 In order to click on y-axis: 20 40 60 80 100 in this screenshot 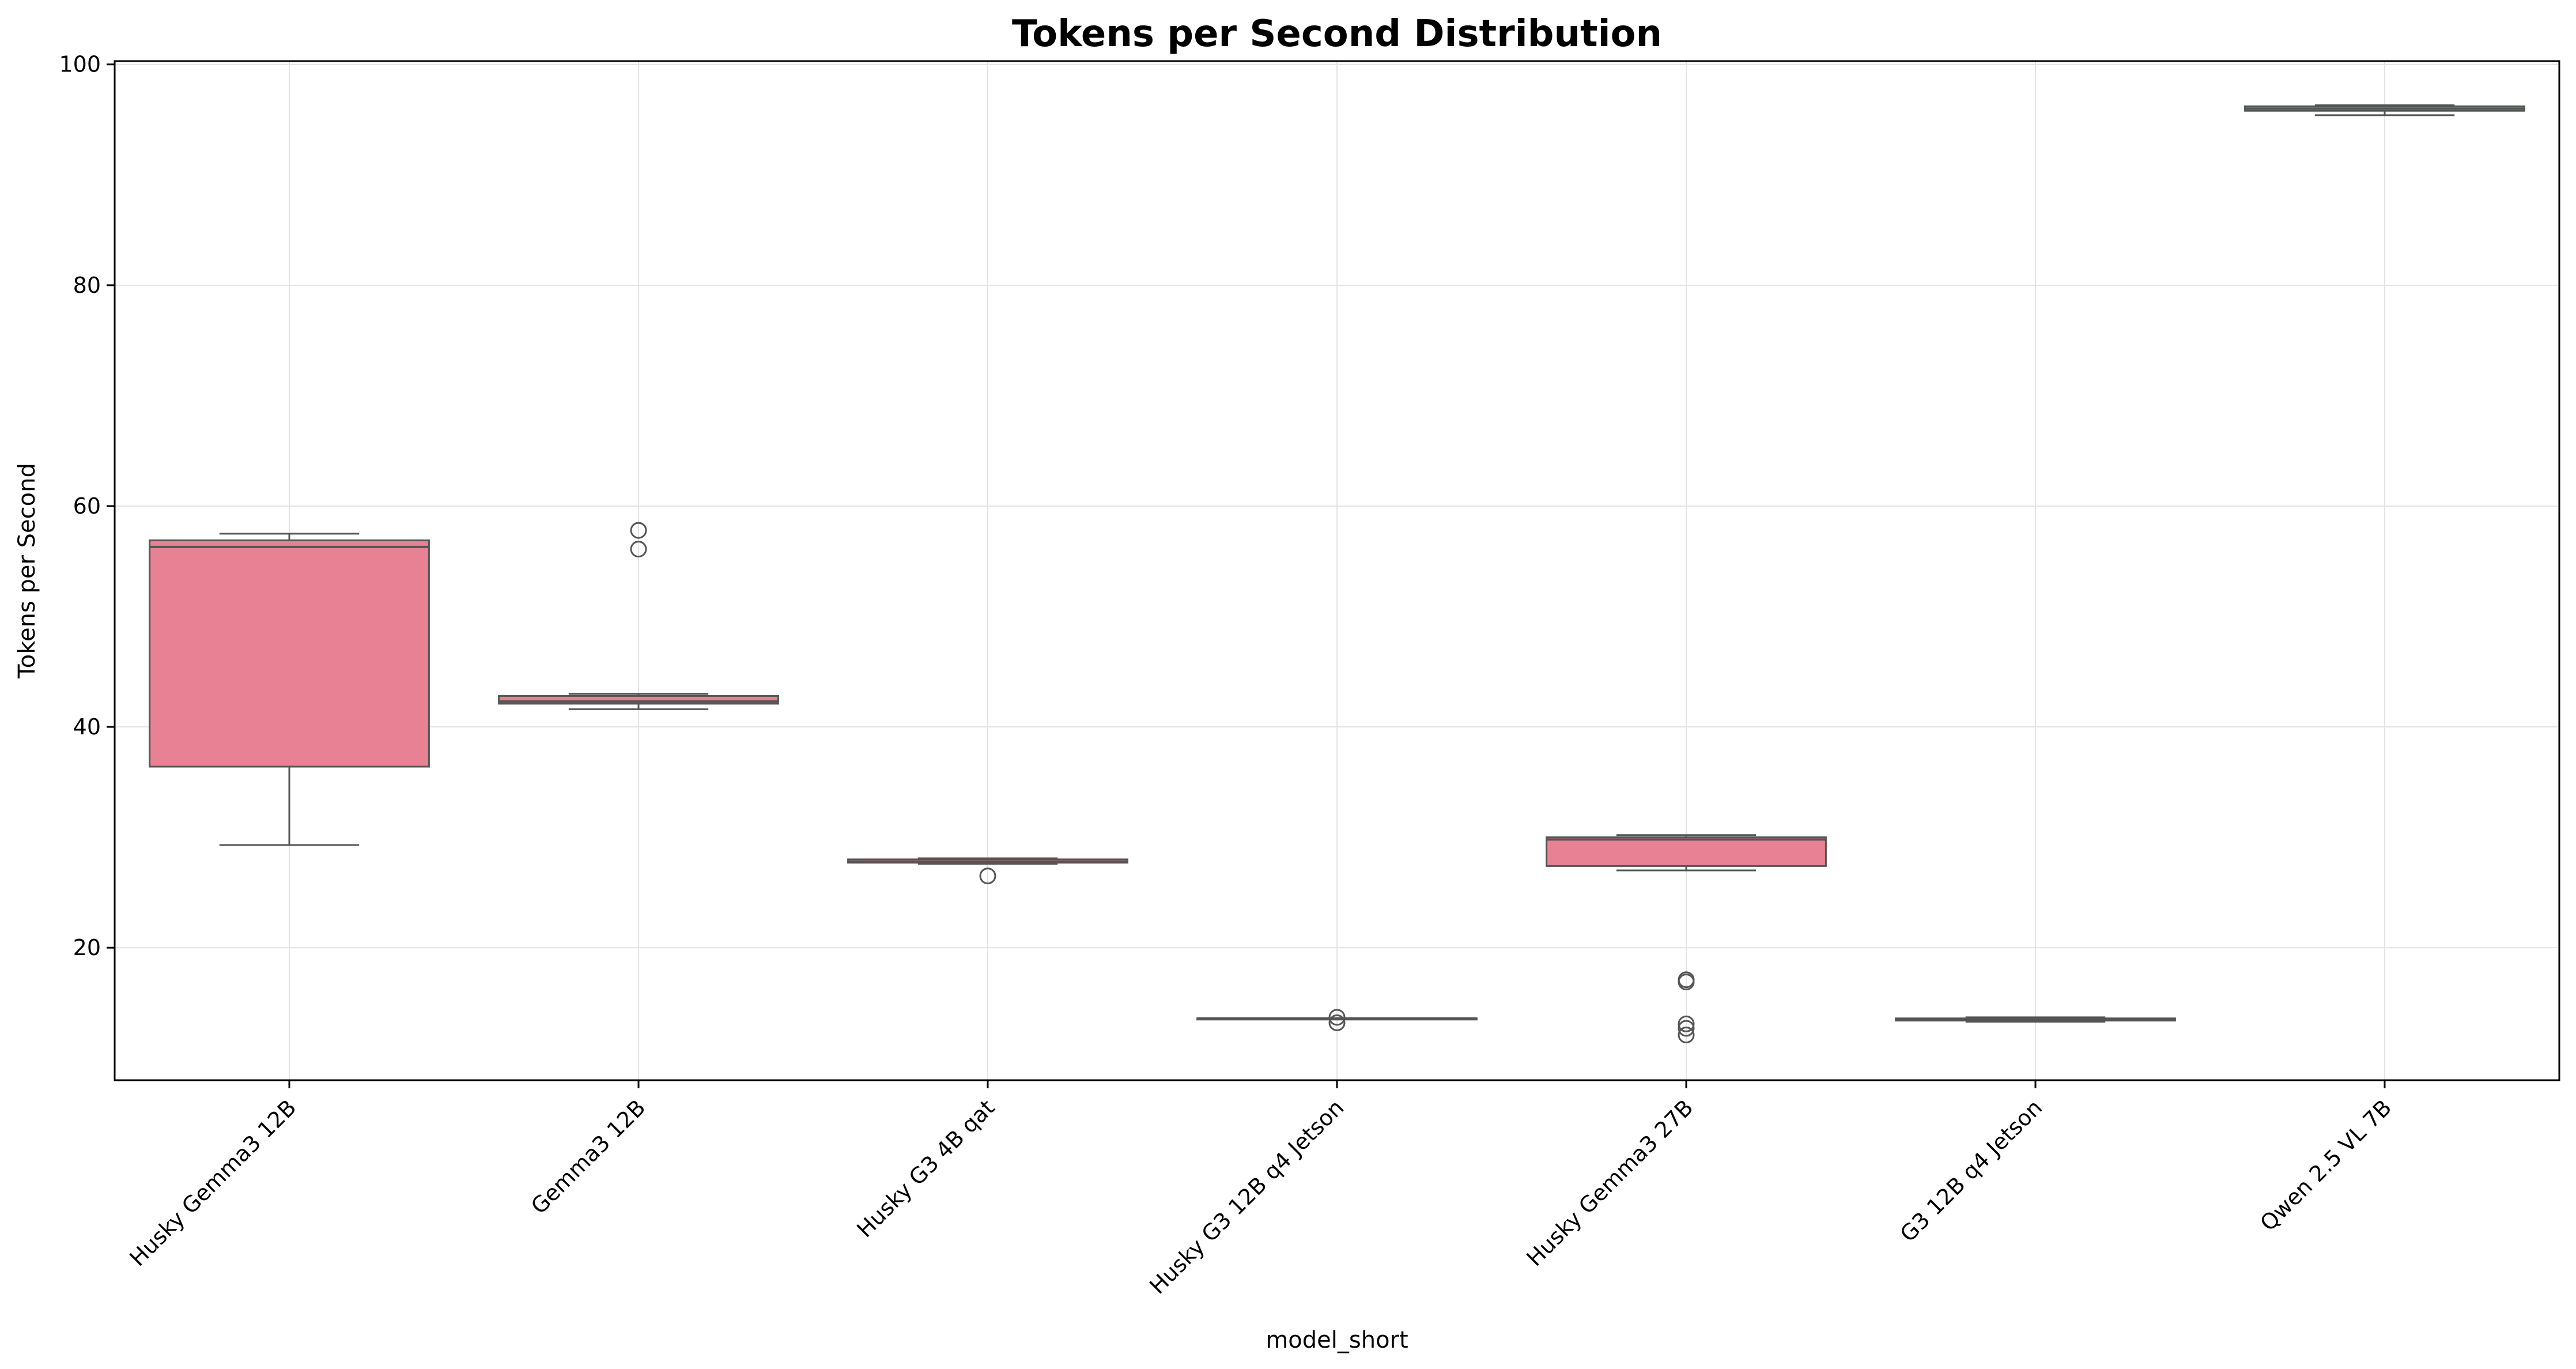, I will do `click(87, 506)`.